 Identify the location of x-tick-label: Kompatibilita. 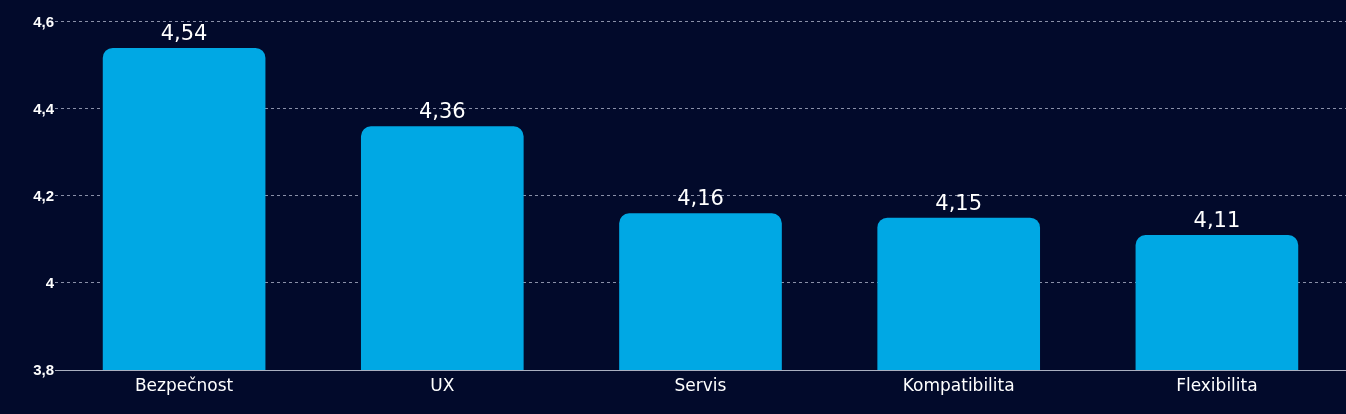
(958, 385).